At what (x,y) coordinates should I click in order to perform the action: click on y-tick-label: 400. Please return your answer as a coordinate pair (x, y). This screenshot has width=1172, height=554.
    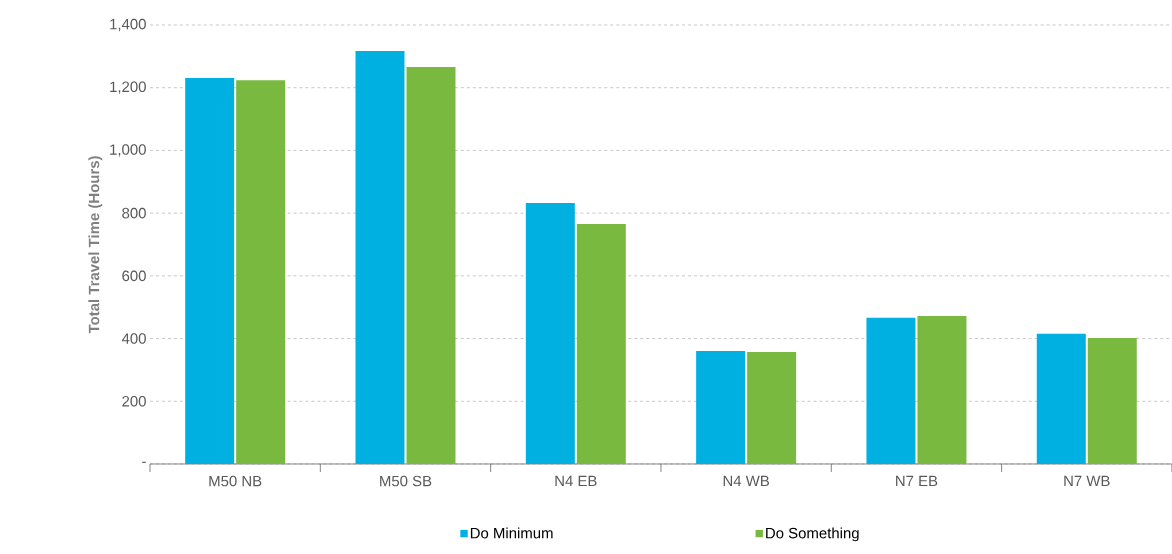
    Looking at the image, I should click on (133, 338).